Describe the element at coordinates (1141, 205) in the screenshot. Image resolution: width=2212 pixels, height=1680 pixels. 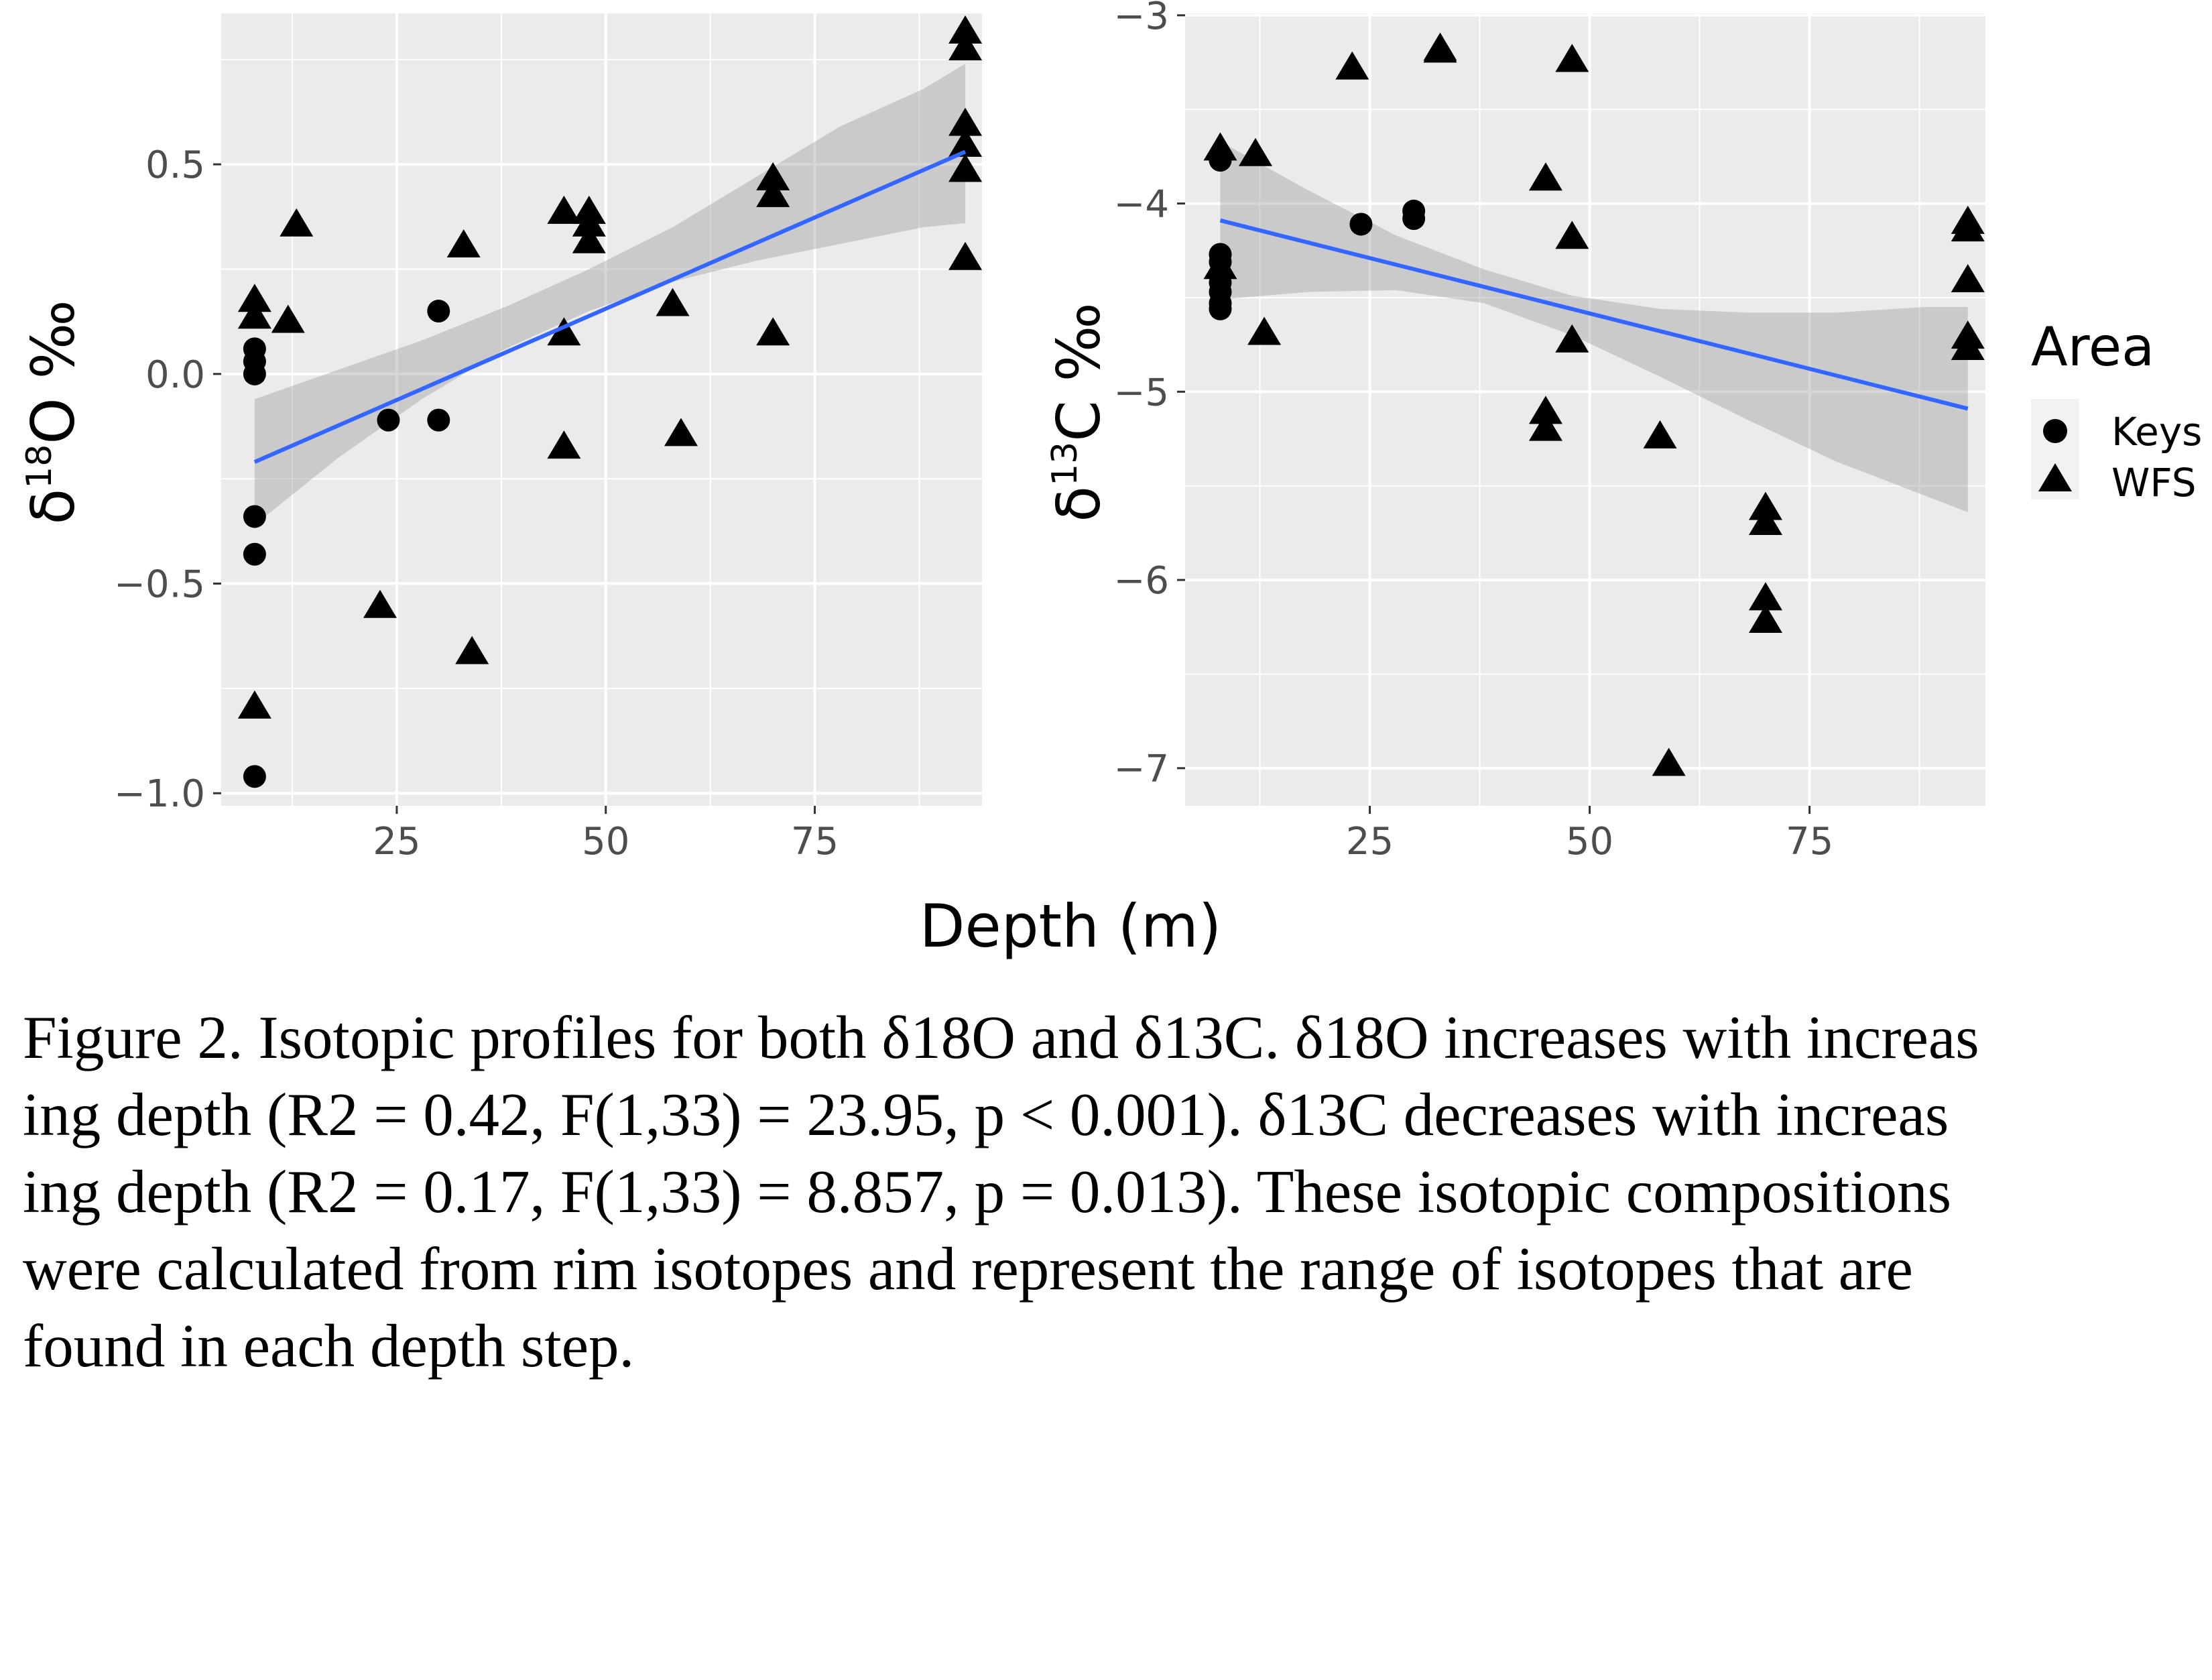
I see `y-tick-label: −4` at that location.